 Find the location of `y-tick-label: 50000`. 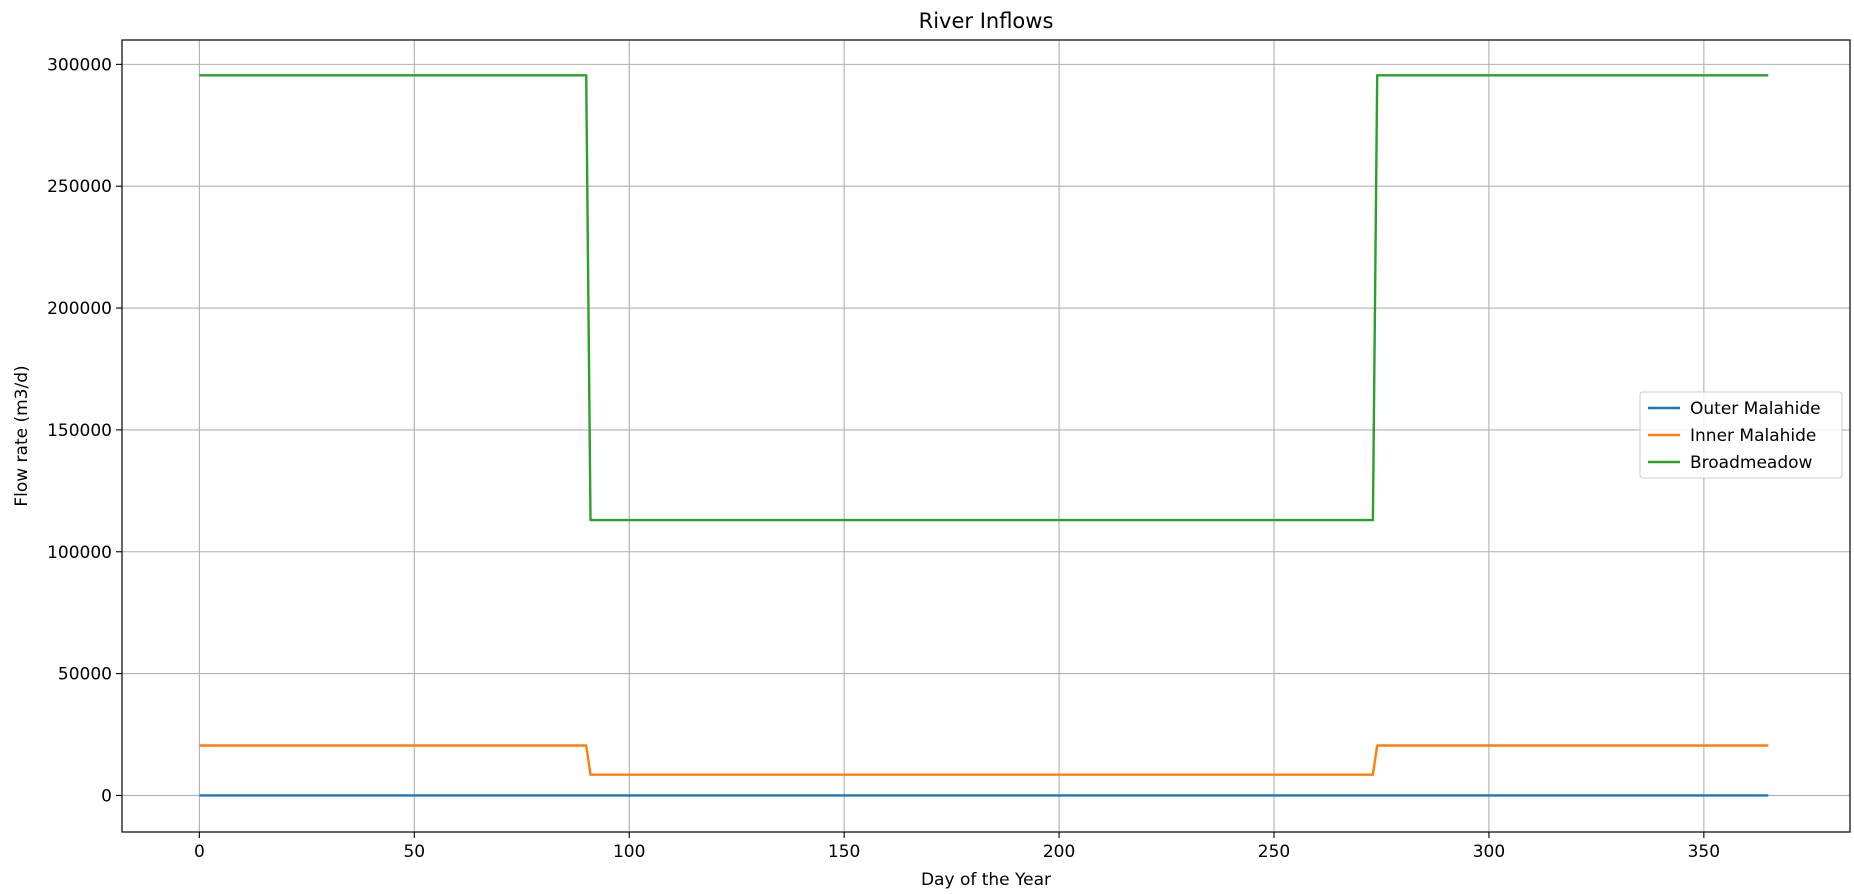

y-tick-label: 50000 is located at coordinates (85, 675).